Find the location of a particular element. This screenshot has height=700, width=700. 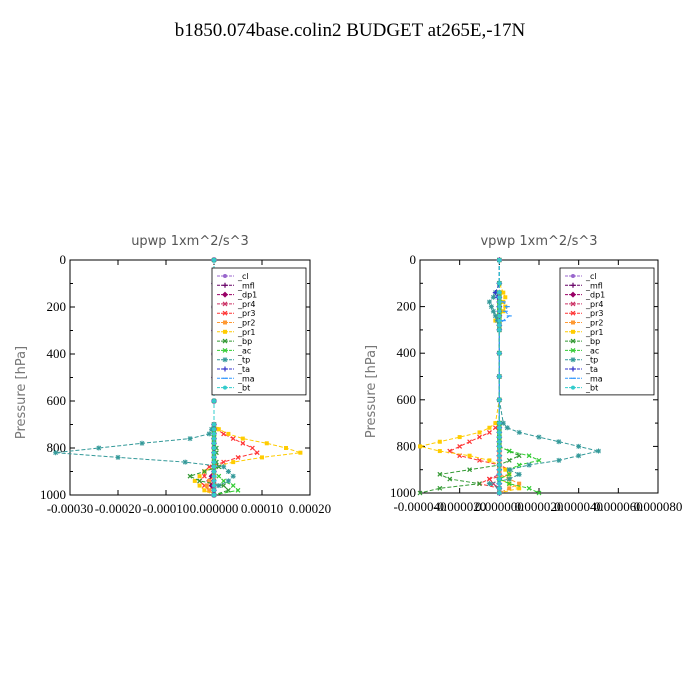

y-tick-label: 1000 is located at coordinates (53, 494).